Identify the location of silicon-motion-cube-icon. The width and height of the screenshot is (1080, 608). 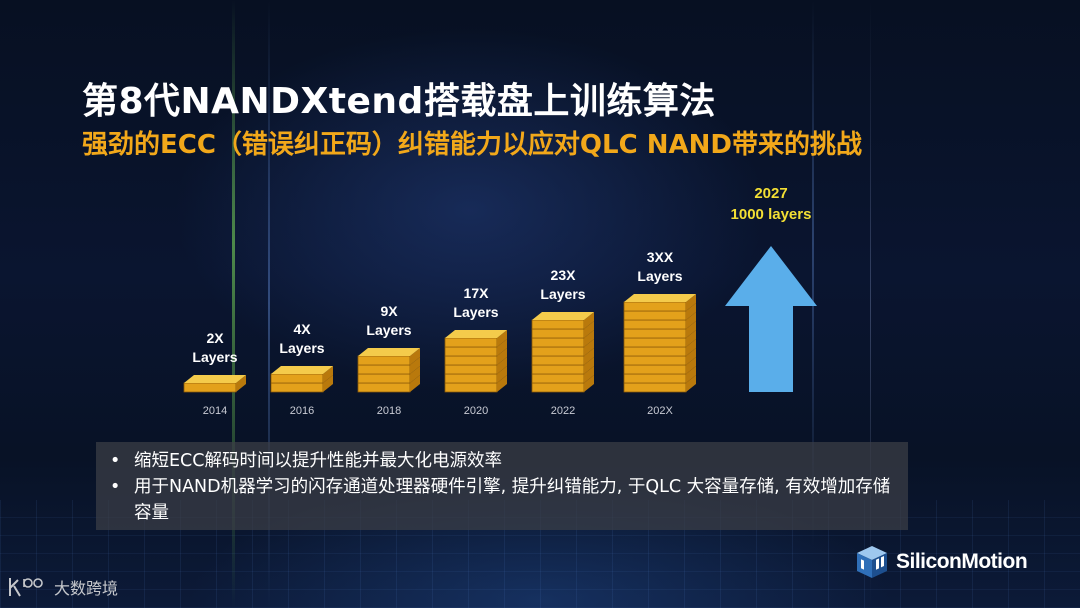
(872, 562).